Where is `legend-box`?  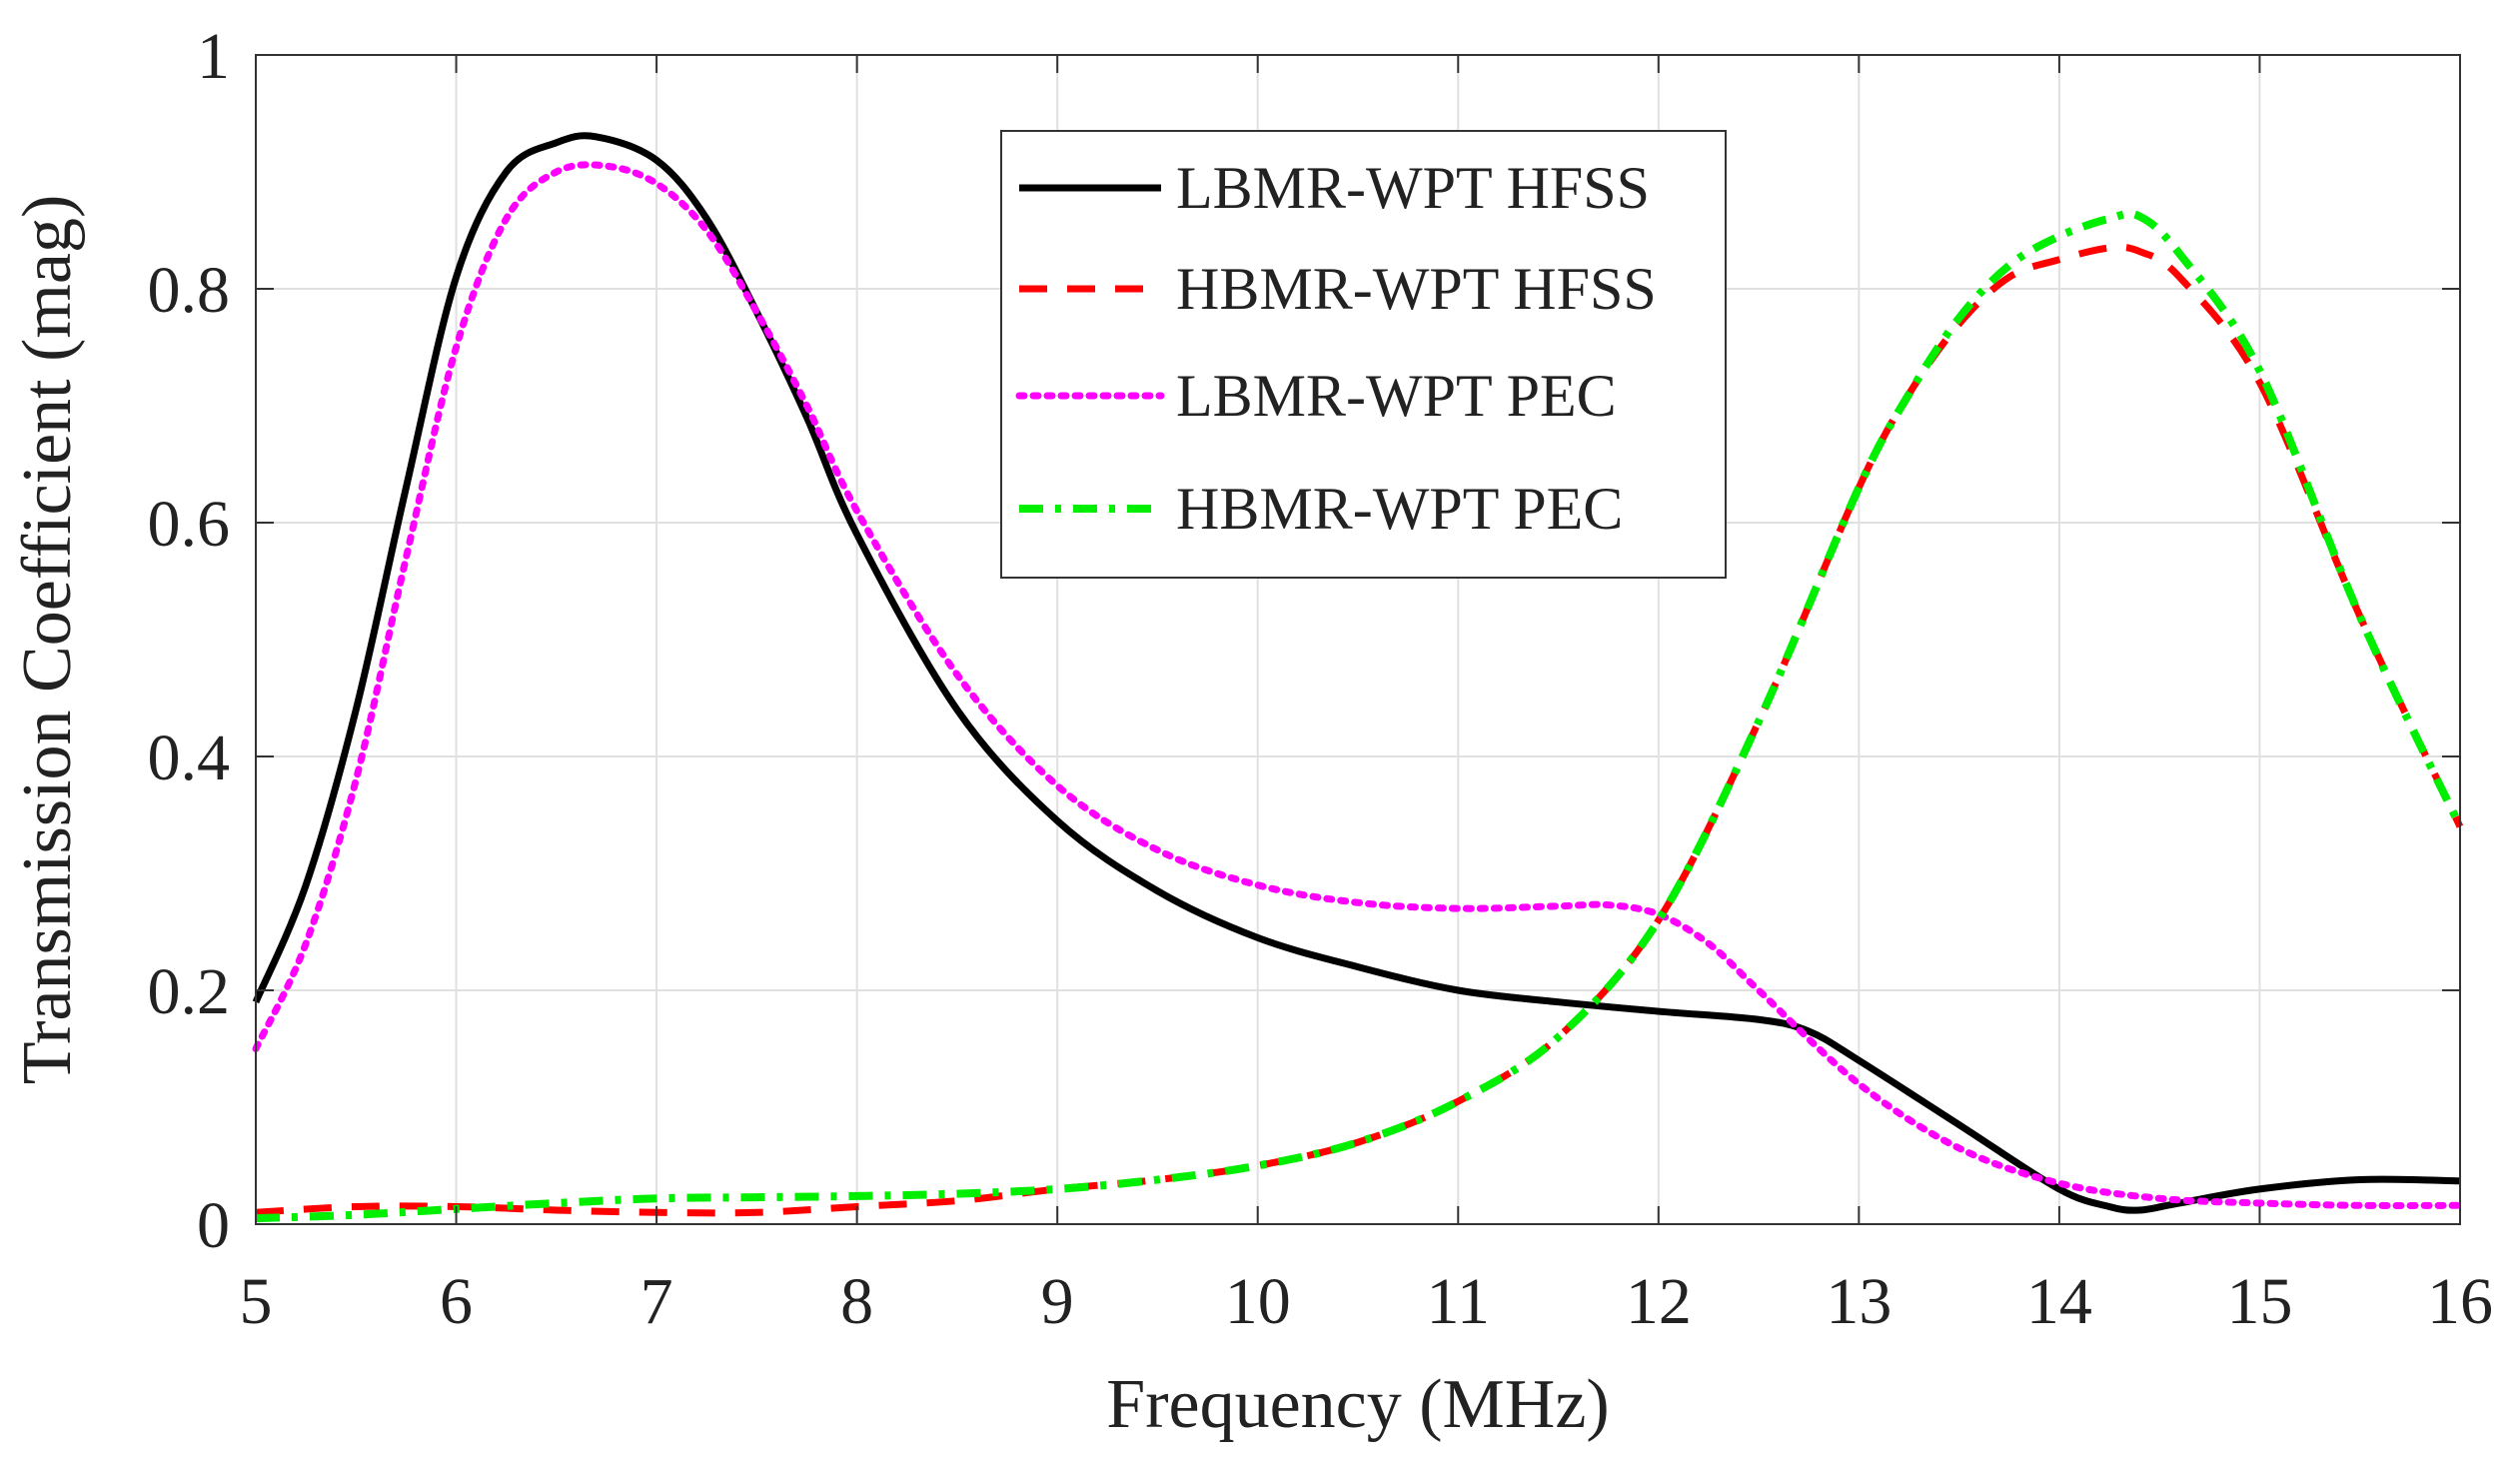
legend-box is located at coordinates (1363, 354).